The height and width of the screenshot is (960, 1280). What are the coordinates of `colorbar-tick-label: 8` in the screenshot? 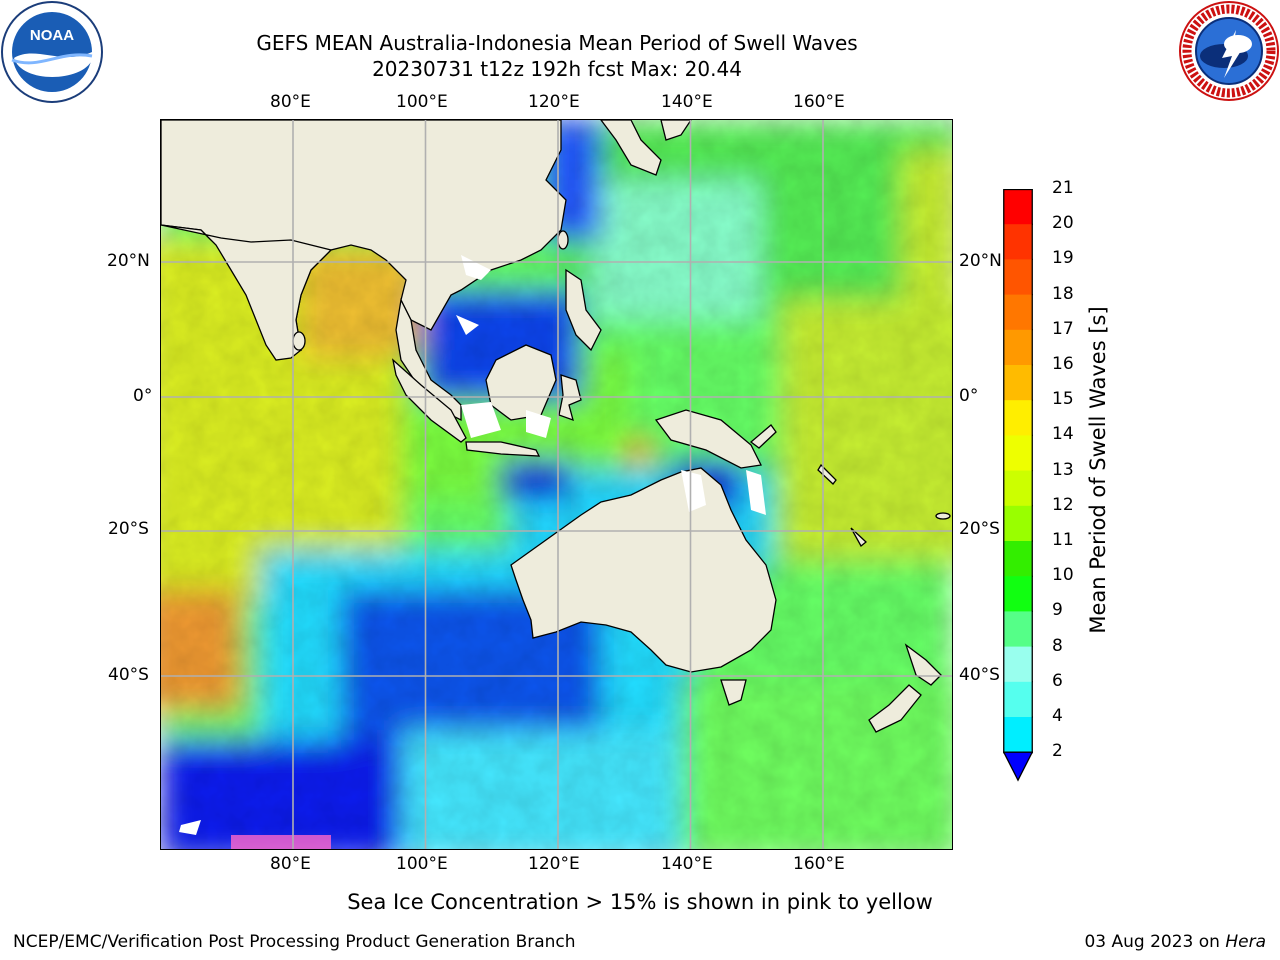 It's located at (1057, 645).